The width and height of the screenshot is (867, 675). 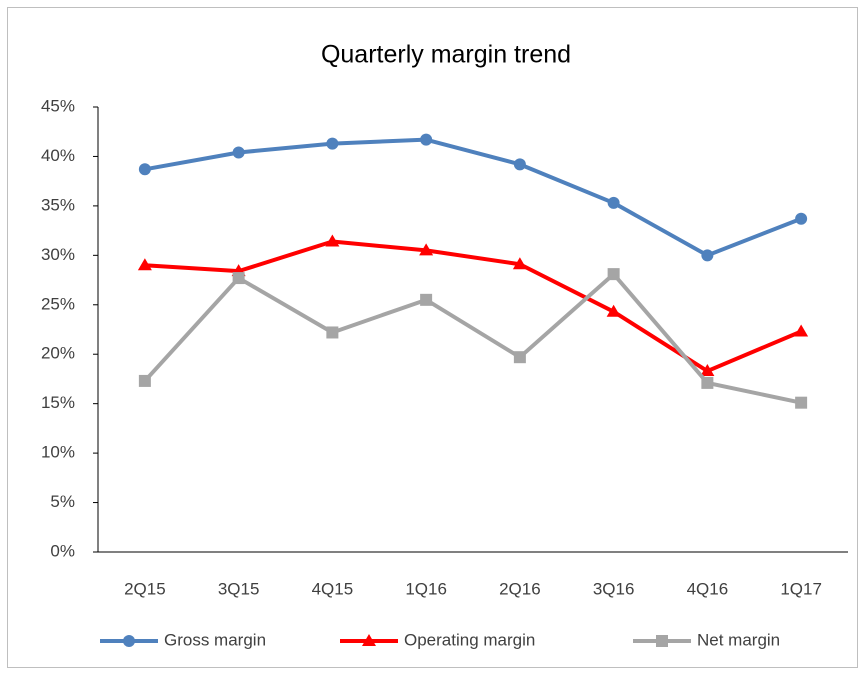 What do you see at coordinates (58, 402) in the screenshot?
I see `y-tick-label: 15%` at bounding box center [58, 402].